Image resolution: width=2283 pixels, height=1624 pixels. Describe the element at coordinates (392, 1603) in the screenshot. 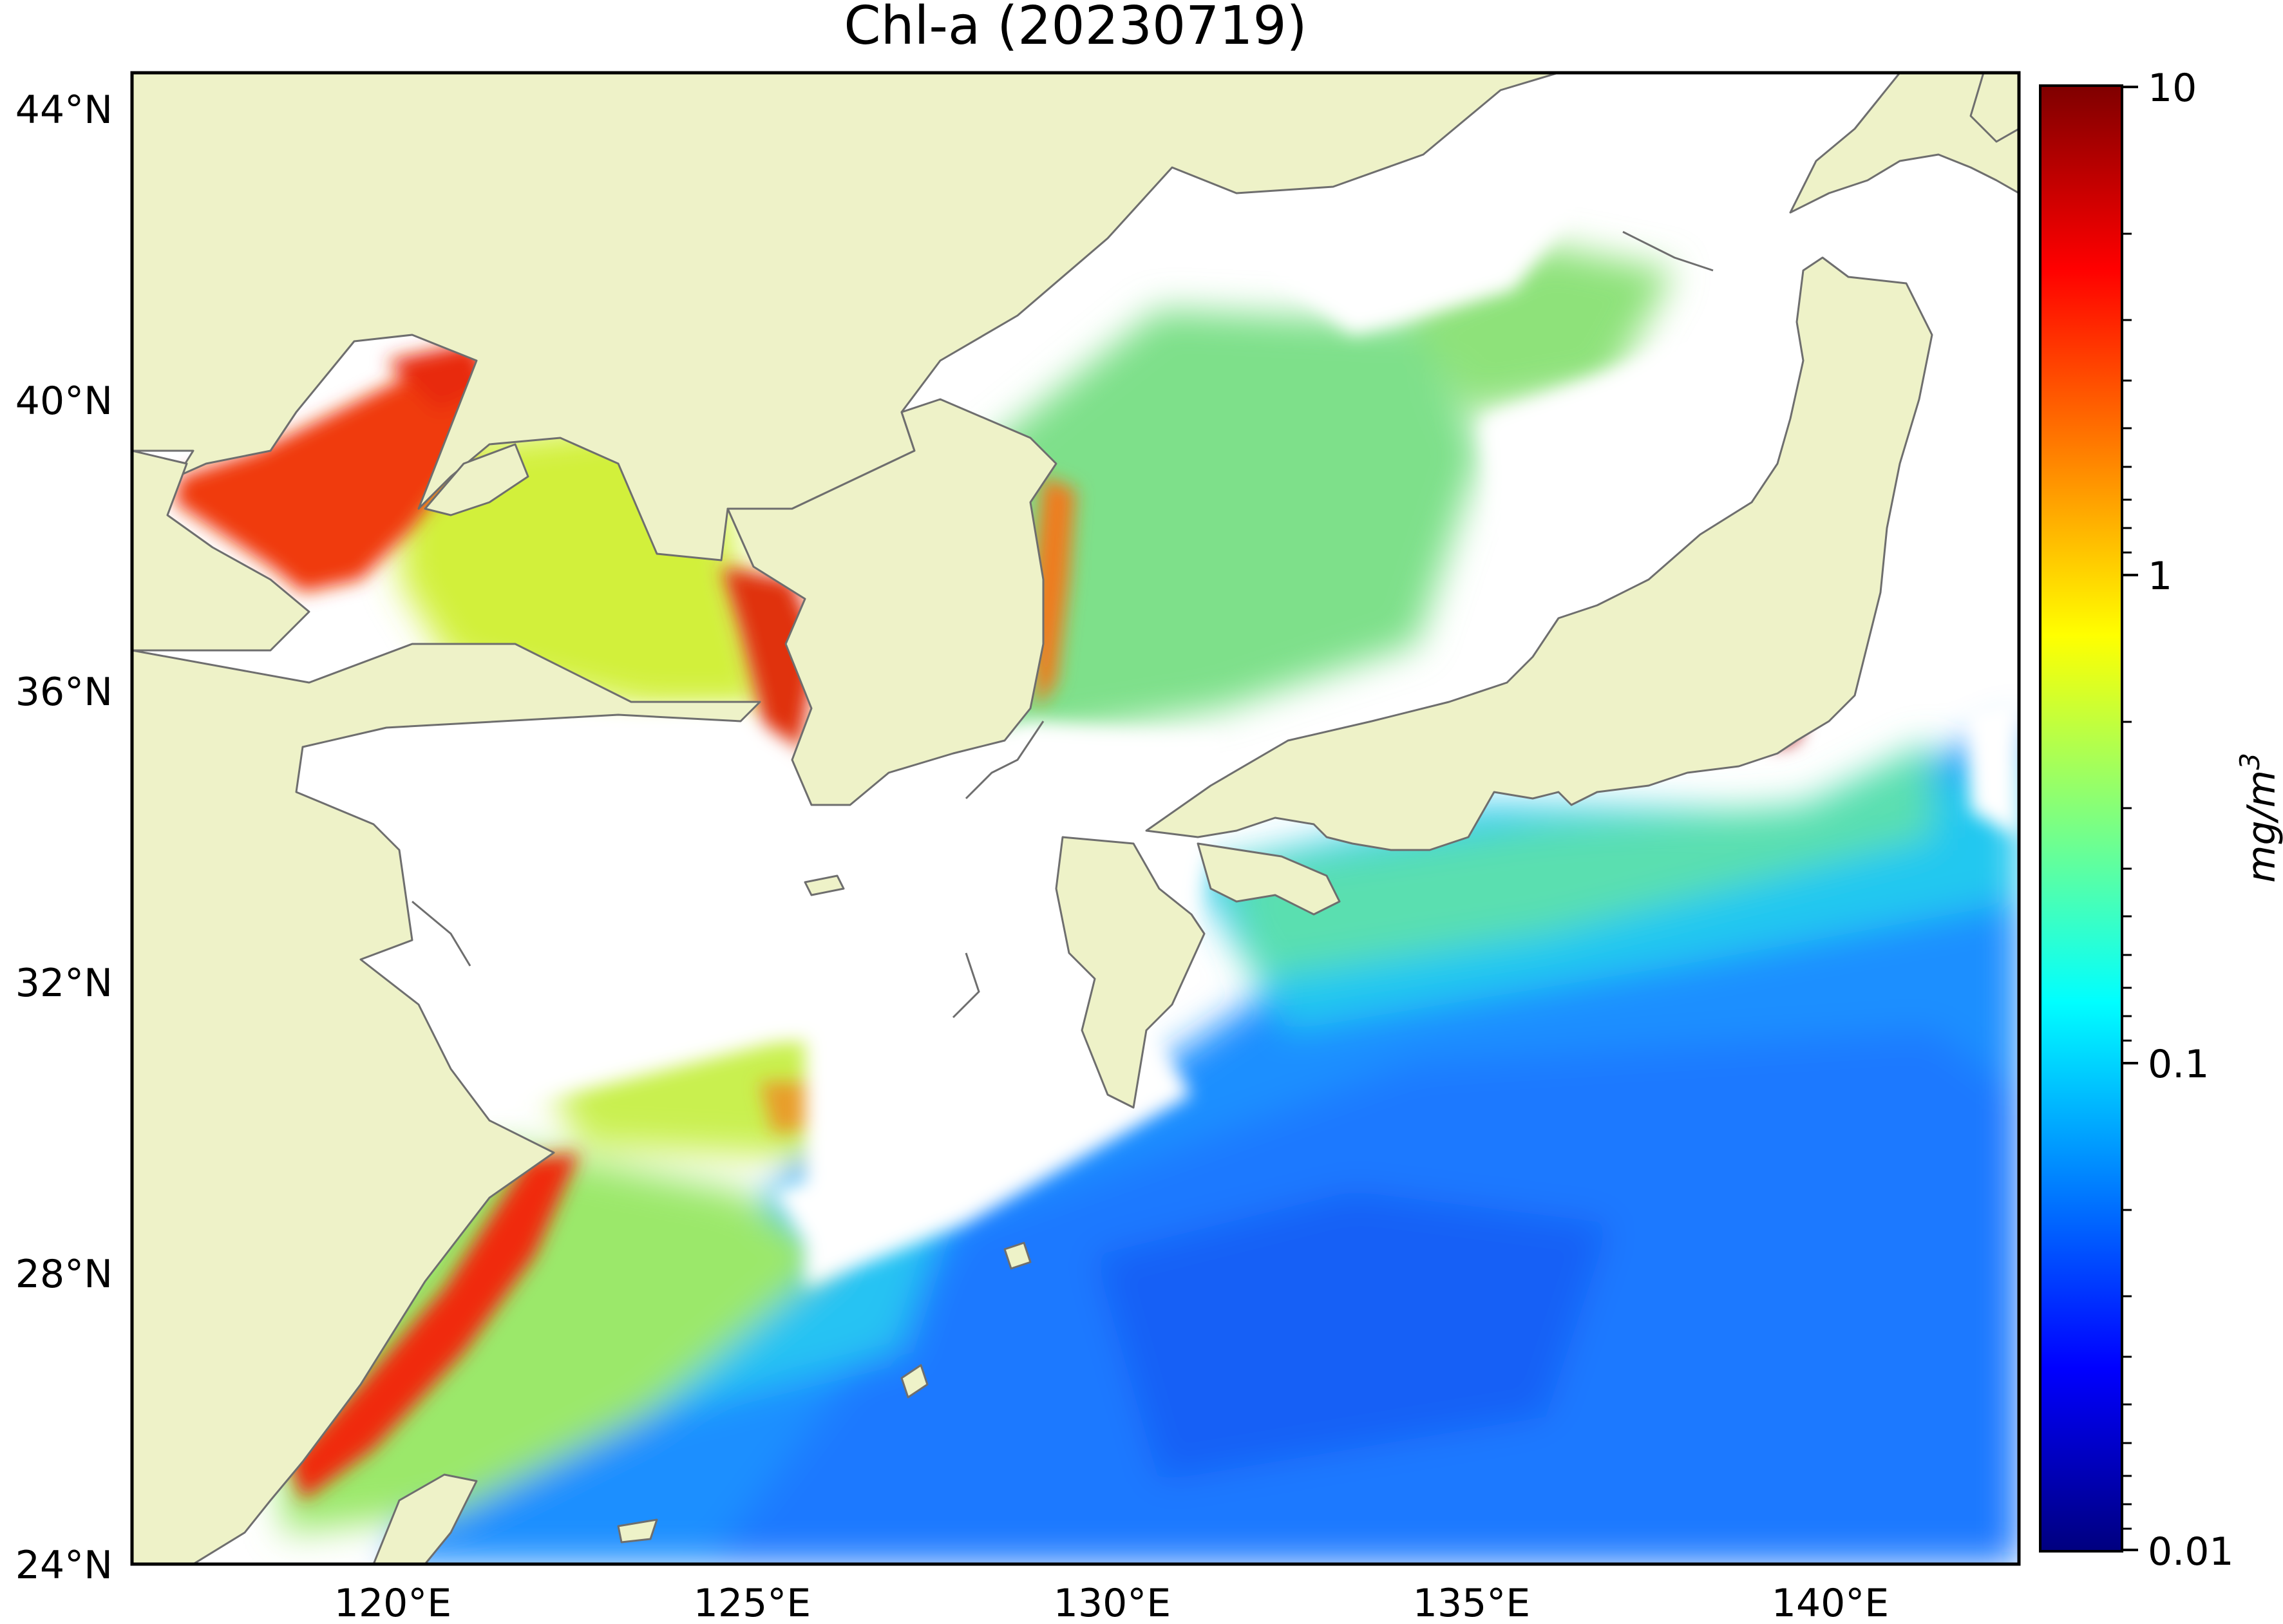

I see `lon-tick-label-120: 120°E` at that location.